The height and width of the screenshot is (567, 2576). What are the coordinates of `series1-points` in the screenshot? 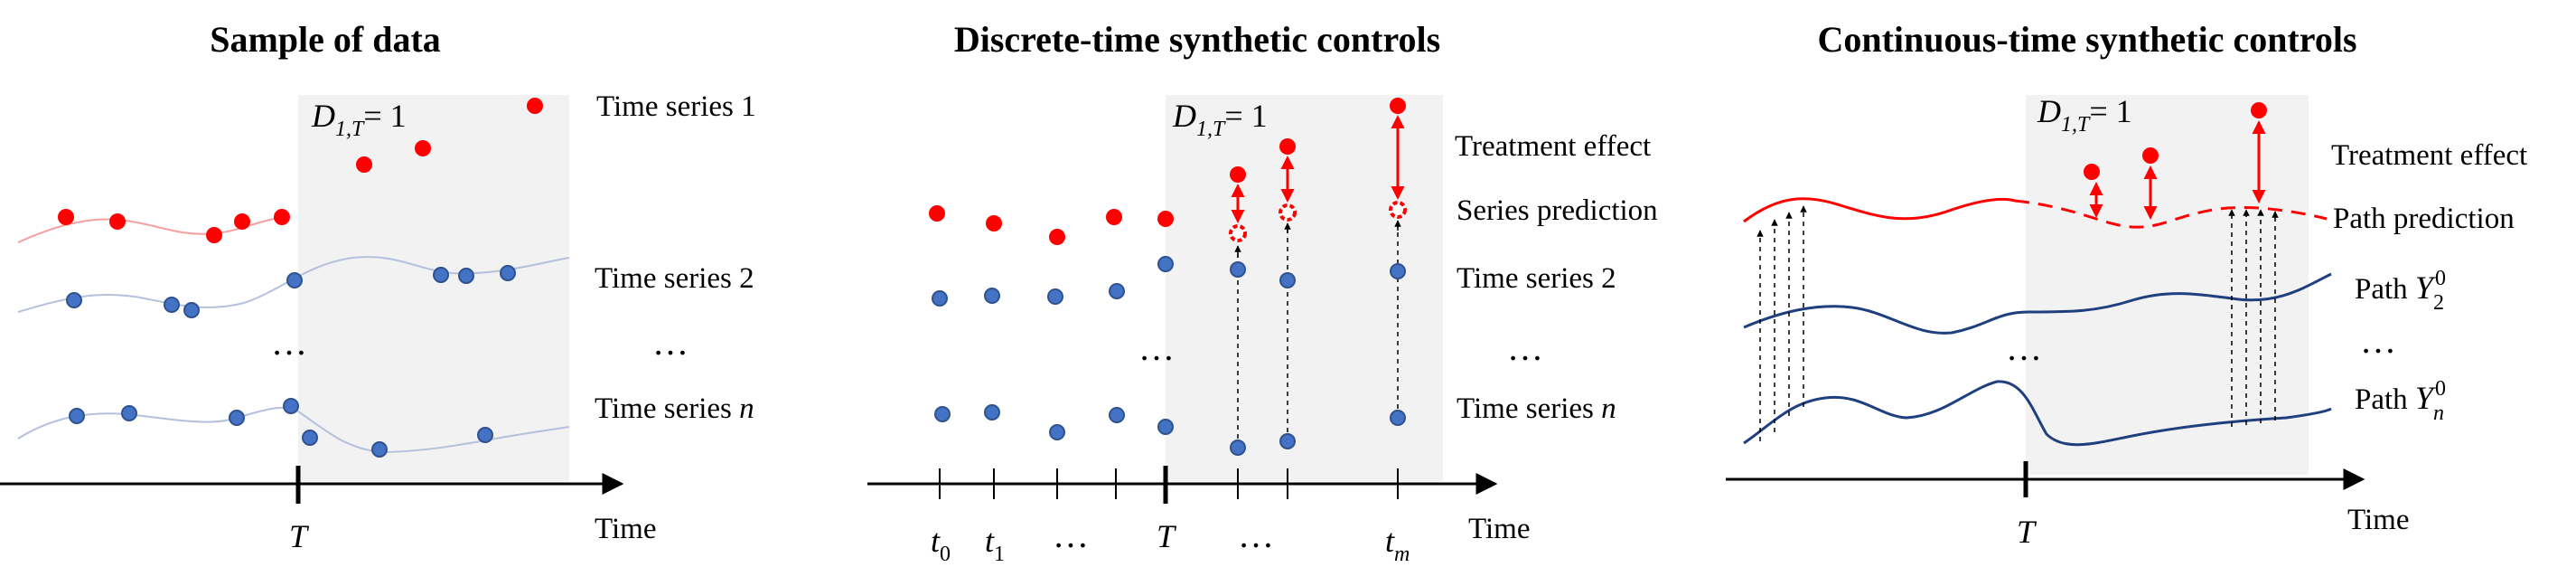 It's located at (300, 170).